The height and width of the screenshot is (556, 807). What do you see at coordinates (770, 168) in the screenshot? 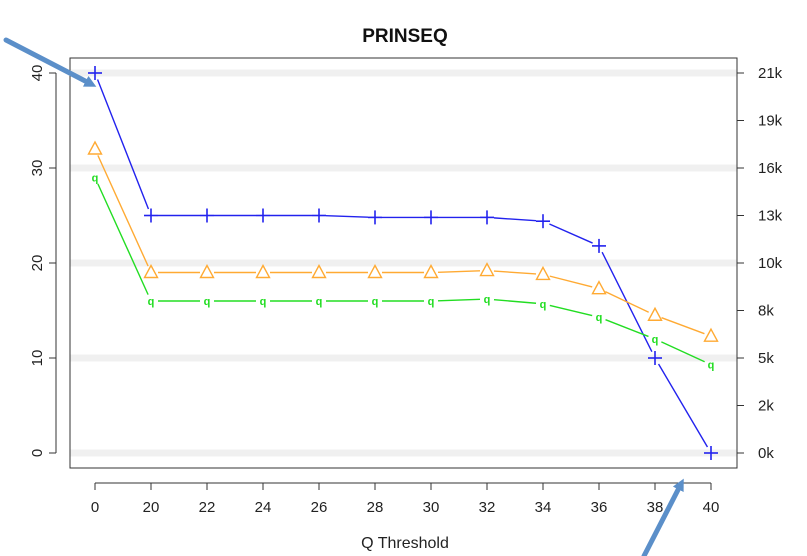
I see `y2-tick-label: 16k` at bounding box center [770, 168].